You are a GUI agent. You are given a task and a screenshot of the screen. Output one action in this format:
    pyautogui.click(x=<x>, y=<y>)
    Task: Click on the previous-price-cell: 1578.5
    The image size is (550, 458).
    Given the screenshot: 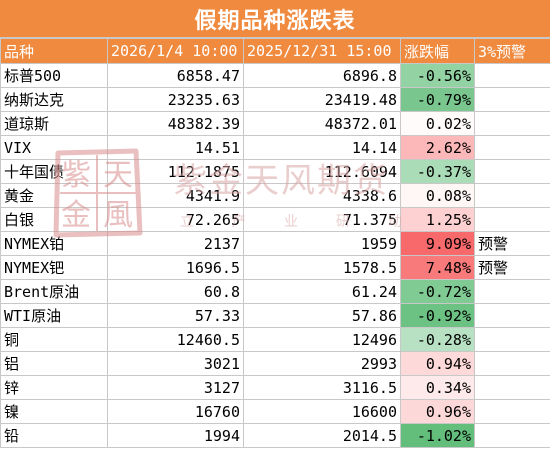 What is the action you would take?
    pyautogui.click(x=322, y=267)
    